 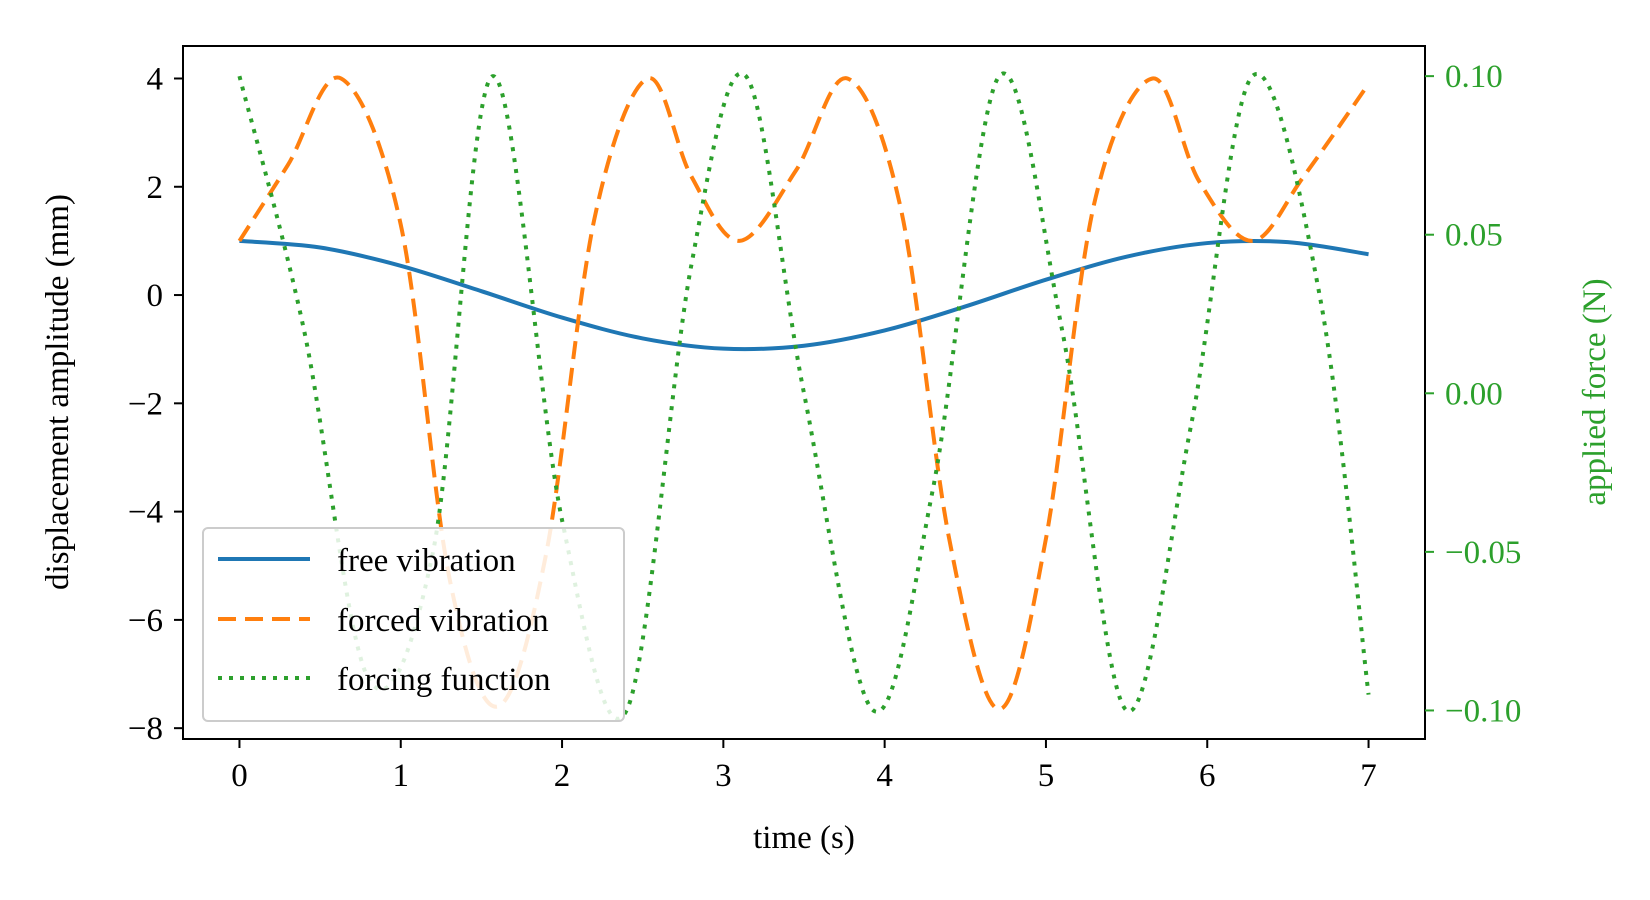 I want to click on y-axis-right: 0.10 0.05 0.00 −0.05 −0.10, so click(x=1473, y=394).